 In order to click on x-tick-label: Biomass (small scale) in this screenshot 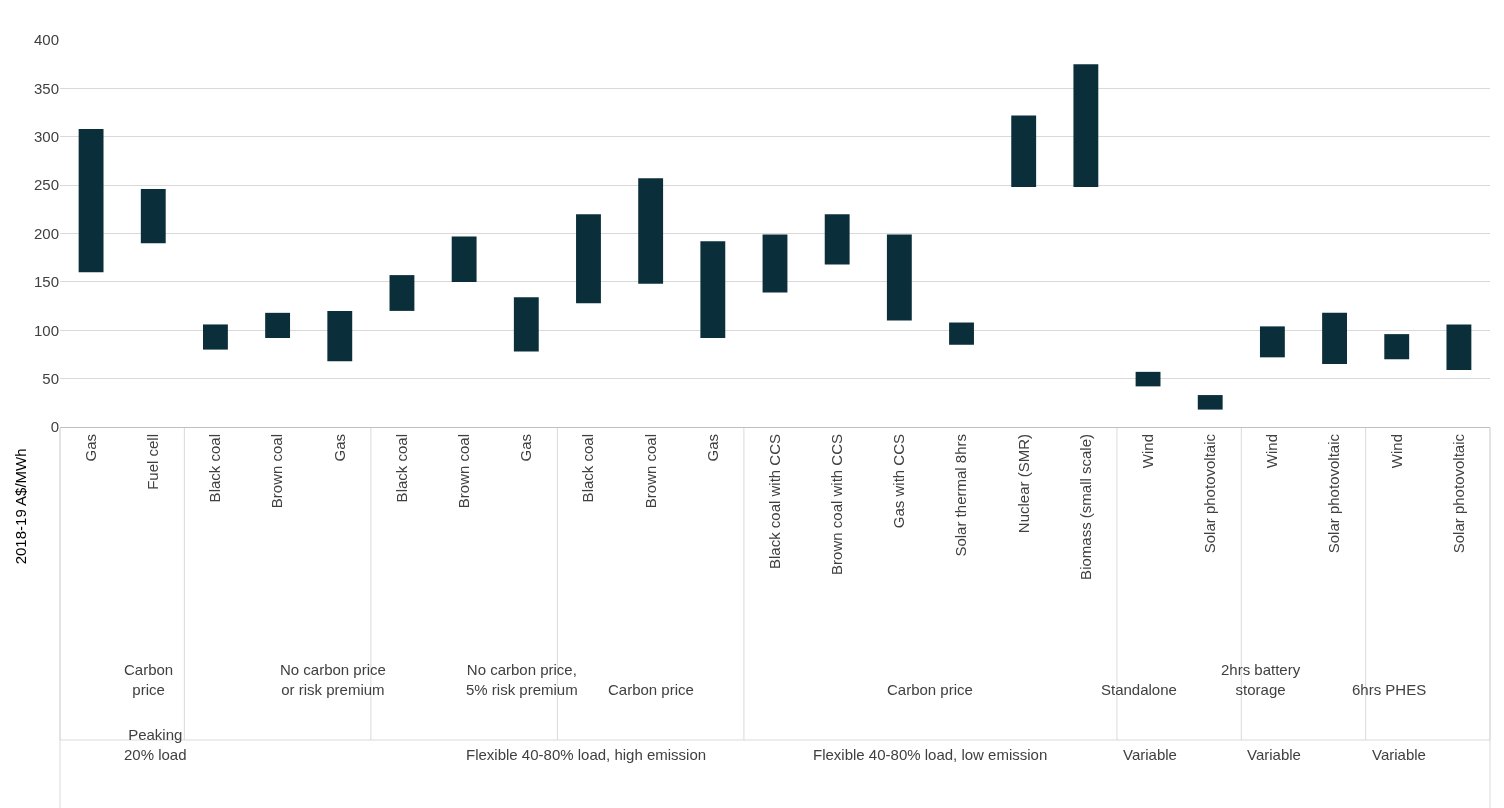, I will do `click(1085, 507)`.